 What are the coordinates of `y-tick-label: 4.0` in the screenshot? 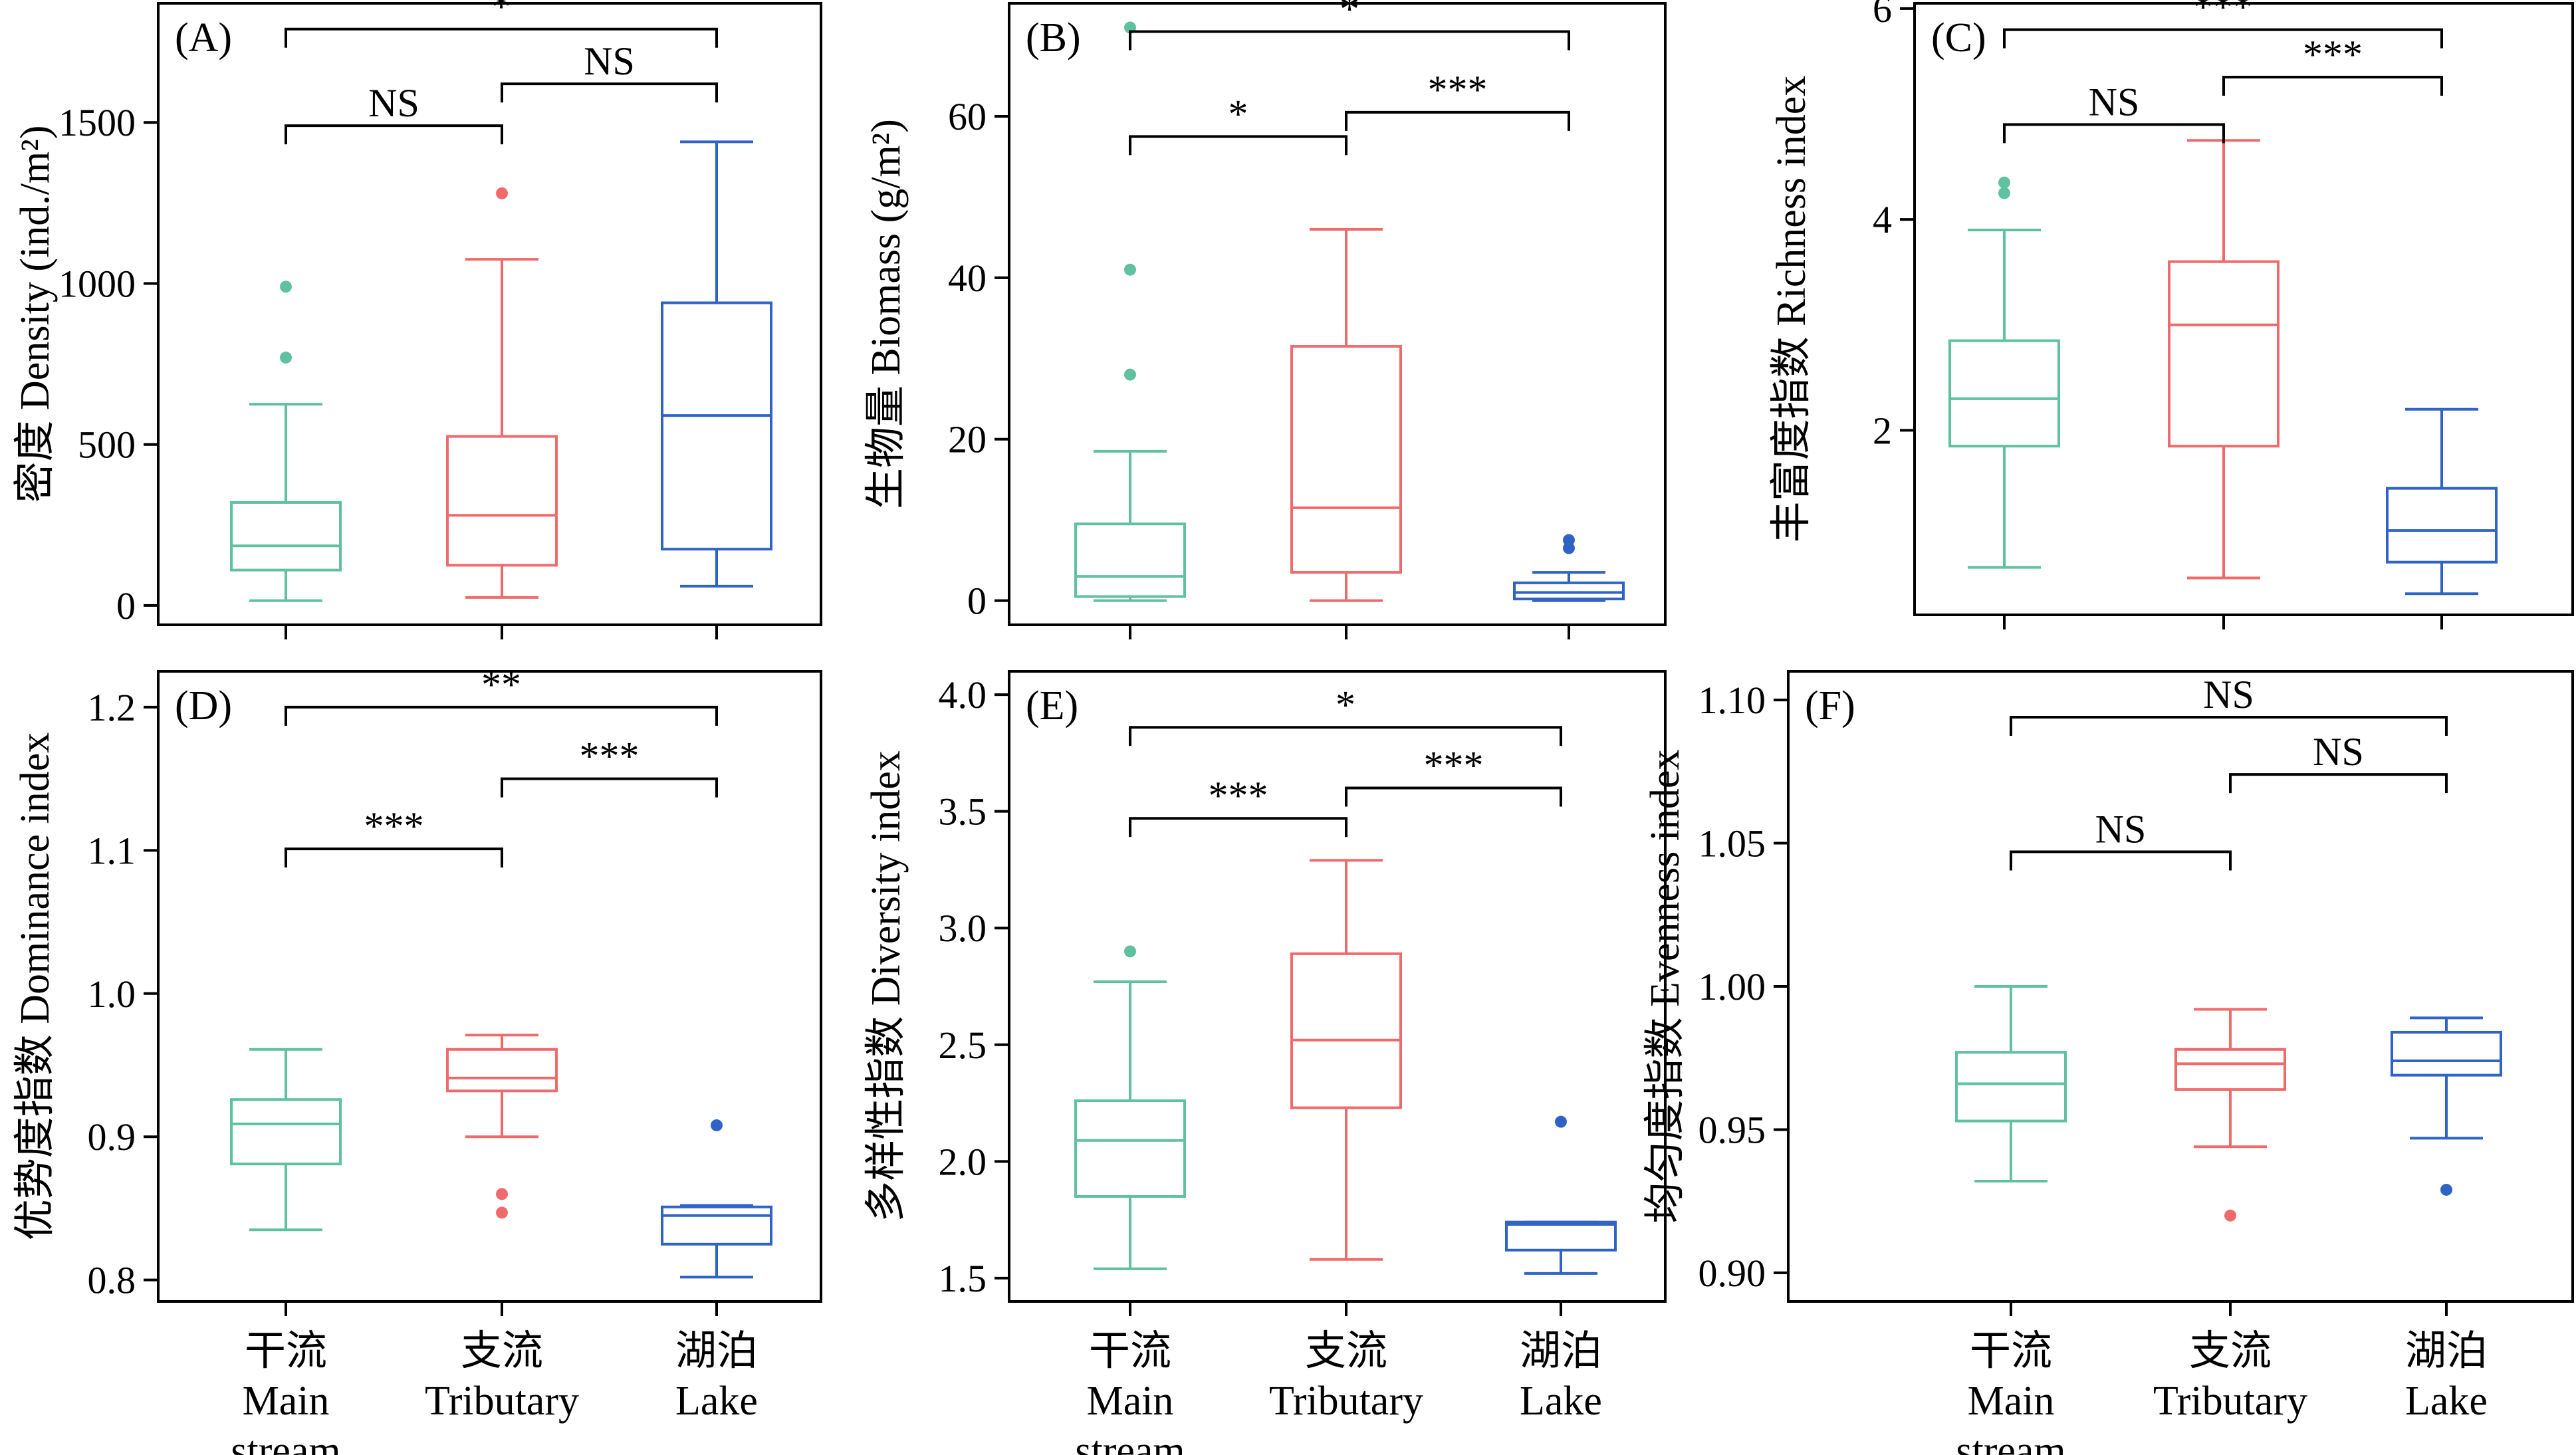 It's located at (963, 695).